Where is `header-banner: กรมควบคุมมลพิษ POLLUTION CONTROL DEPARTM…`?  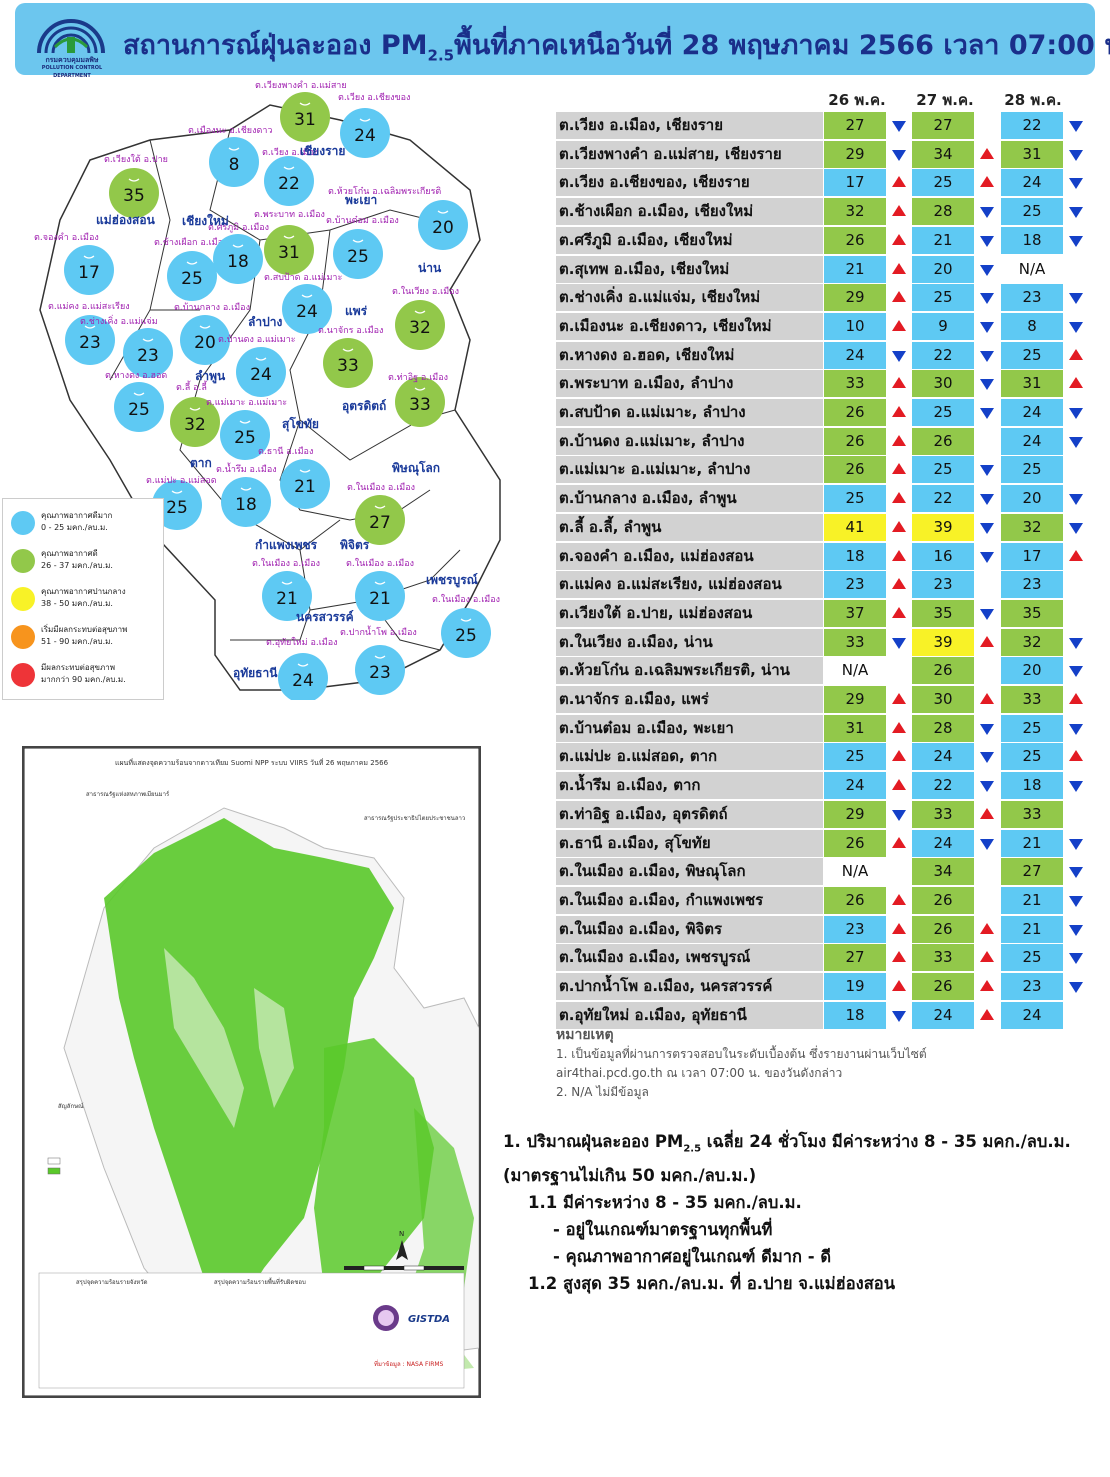
header-banner: กรมควบคุมมลพิษ POLLUTION CONTROL DEPARTM… is located at coordinates (562, 41).